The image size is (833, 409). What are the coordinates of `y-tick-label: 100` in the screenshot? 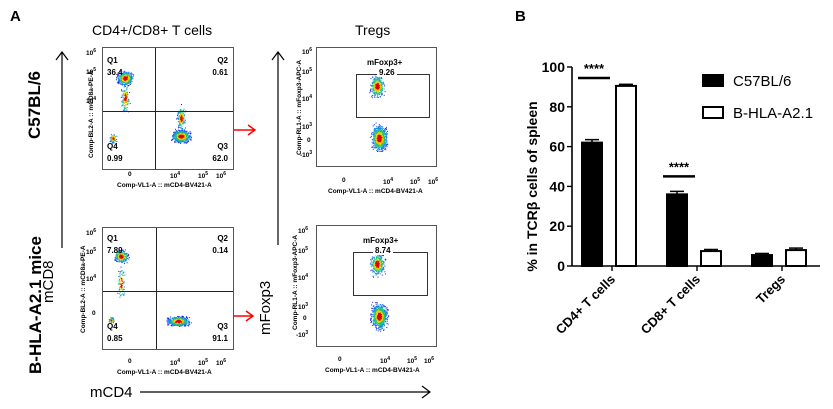 It's located at (554, 67).